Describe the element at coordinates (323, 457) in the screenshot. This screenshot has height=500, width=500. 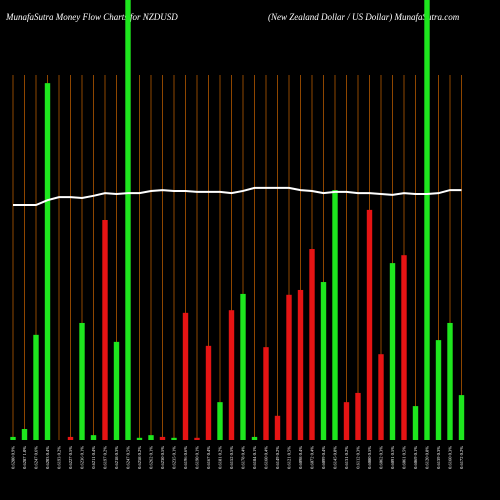
I see `x-tick-label: 0.6099 0.4%` at that location.